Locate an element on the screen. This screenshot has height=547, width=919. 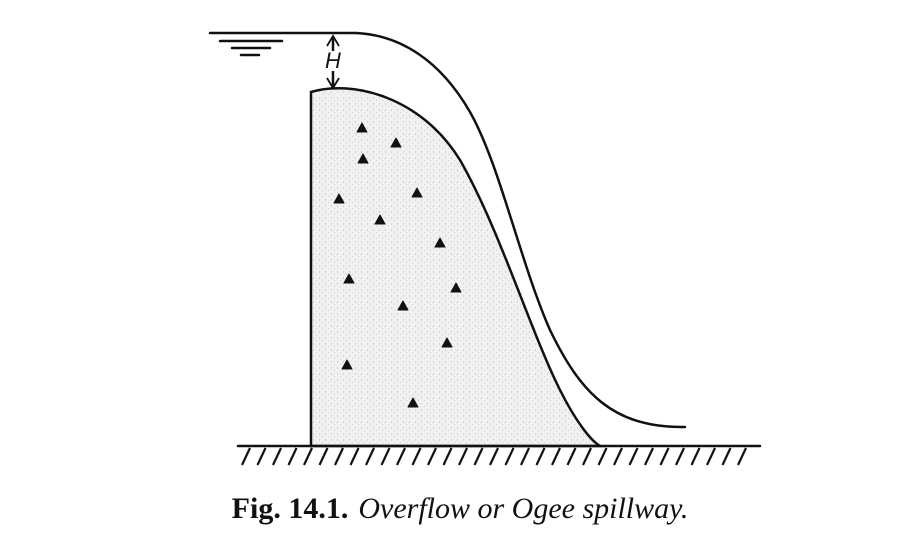
arrow-heads is located at coordinates (333, 62).